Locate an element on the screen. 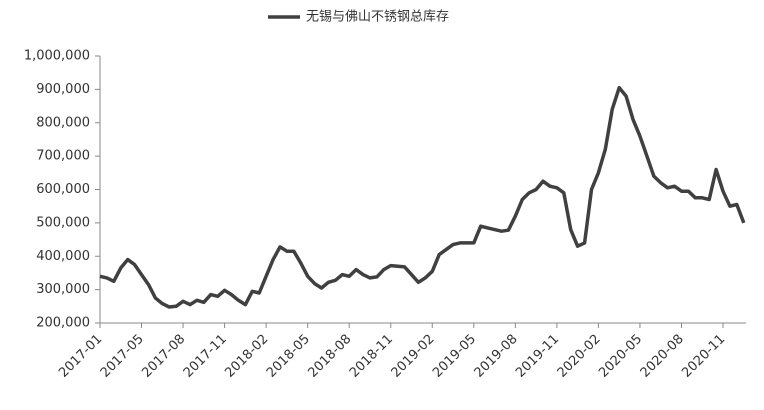 This screenshot has width=764, height=410. x-tick-label: 2019-02 is located at coordinates (413, 356).